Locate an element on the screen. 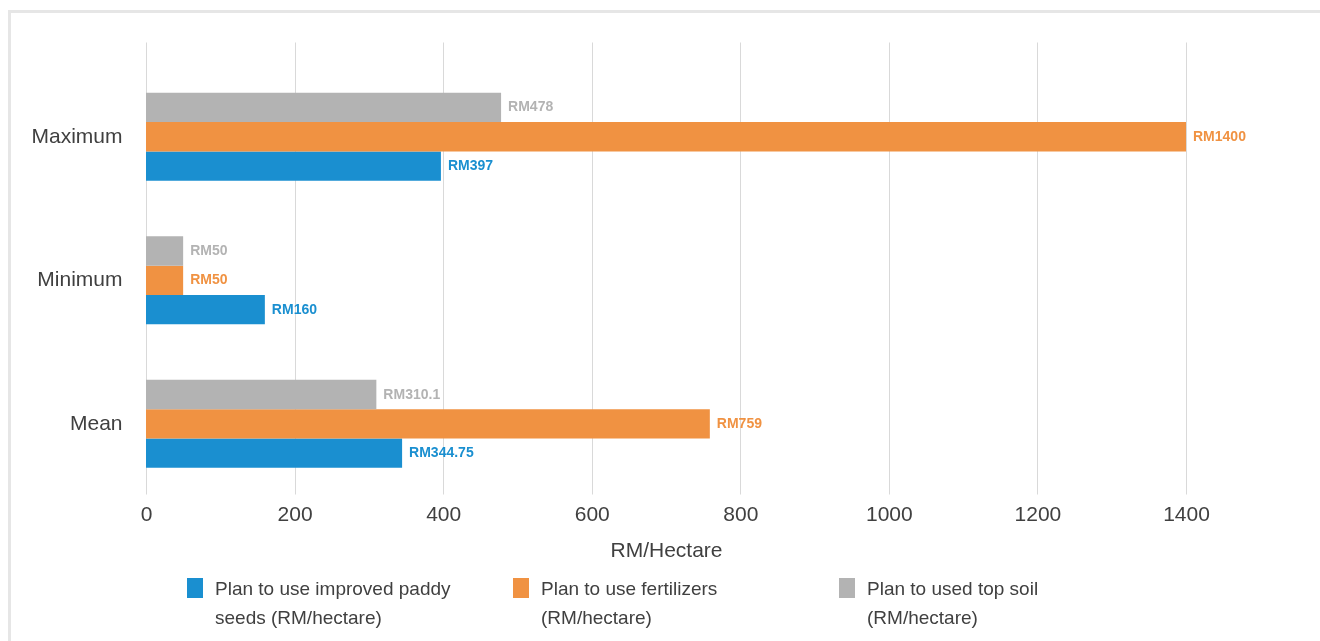  y-tick-label: Minimum is located at coordinates (80, 279).